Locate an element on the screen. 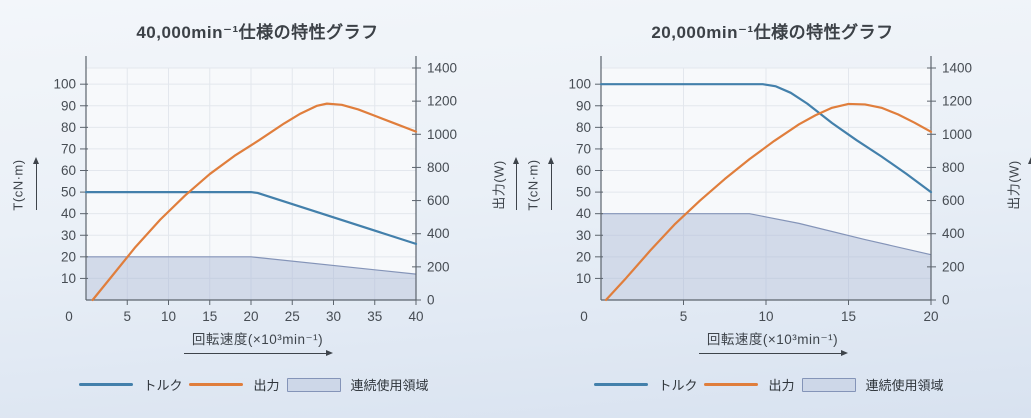 The width and height of the screenshot is (1031, 418). x-axis-tick-label: 40 is located at coordinates (415, 316).